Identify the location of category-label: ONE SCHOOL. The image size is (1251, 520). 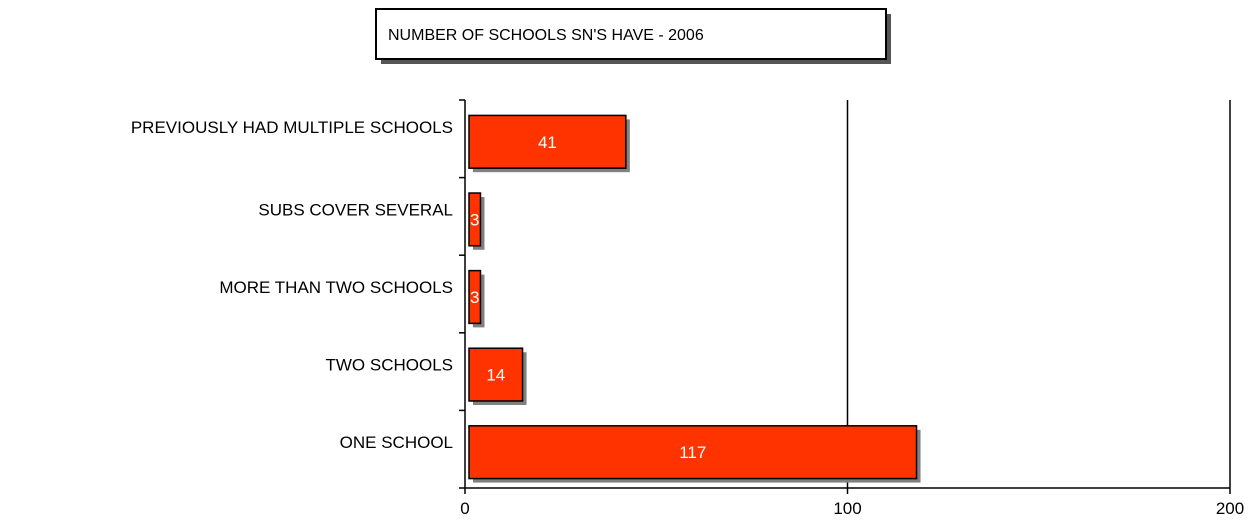
(396, 442).